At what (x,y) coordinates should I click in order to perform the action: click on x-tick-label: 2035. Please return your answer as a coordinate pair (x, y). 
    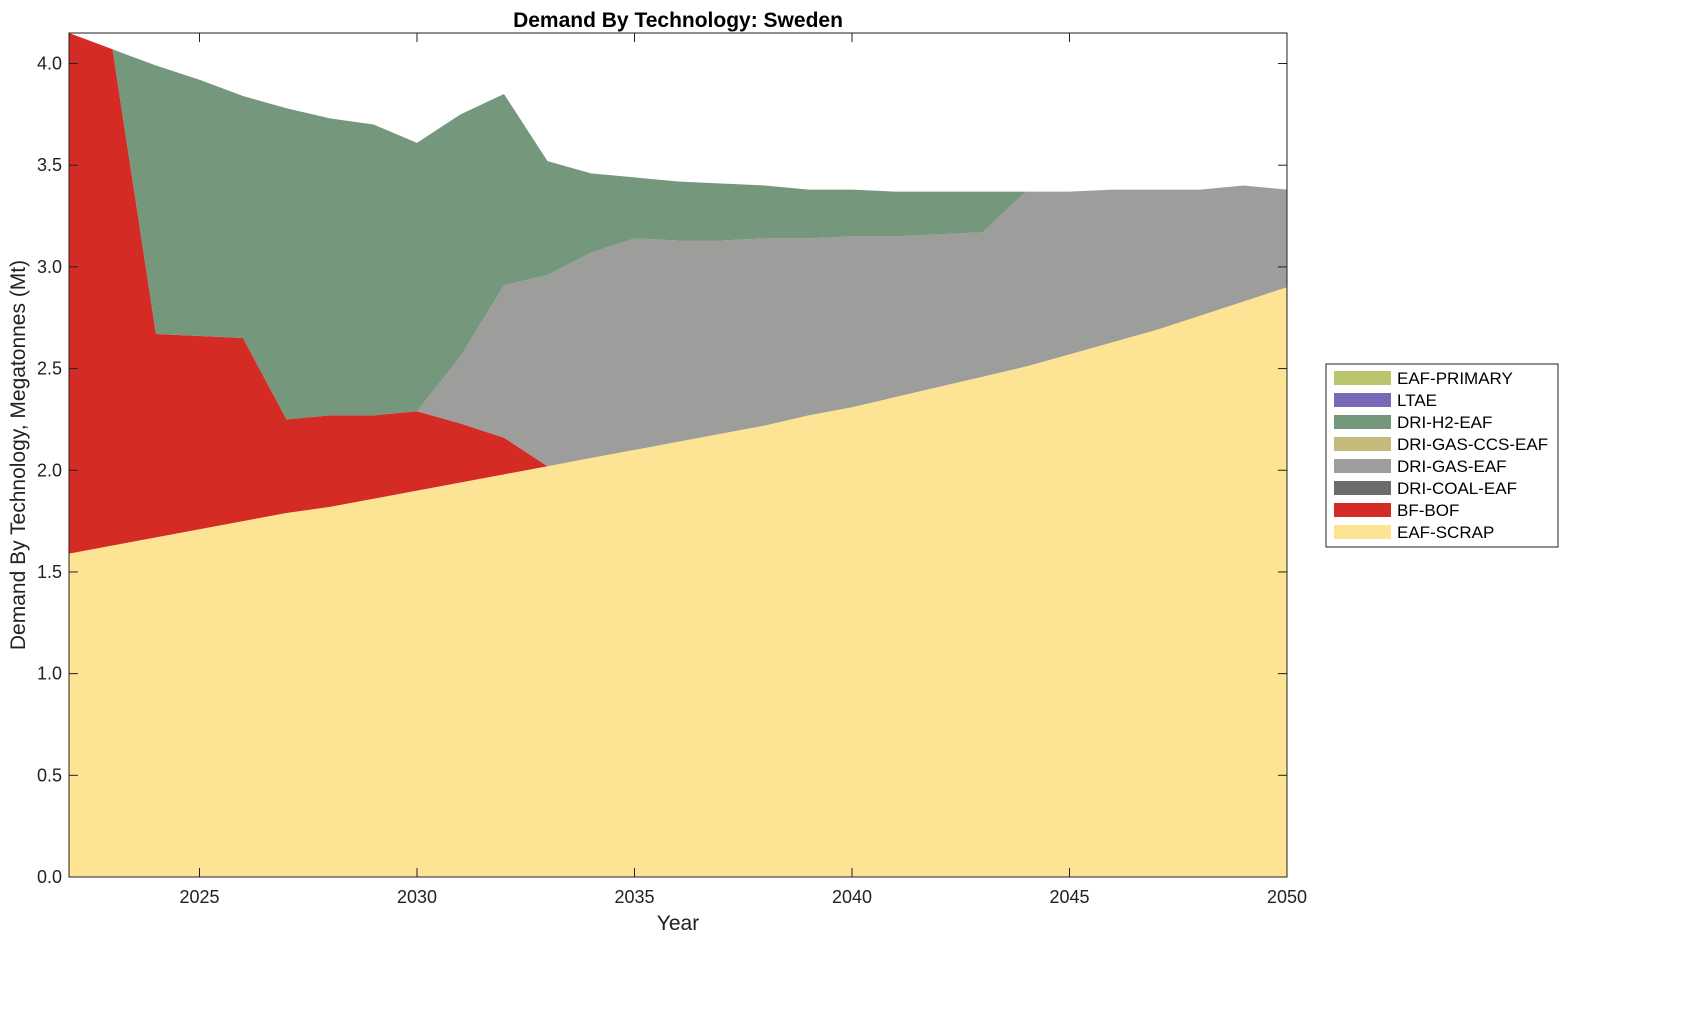
    Looking at the image, I should click on (634, 897).